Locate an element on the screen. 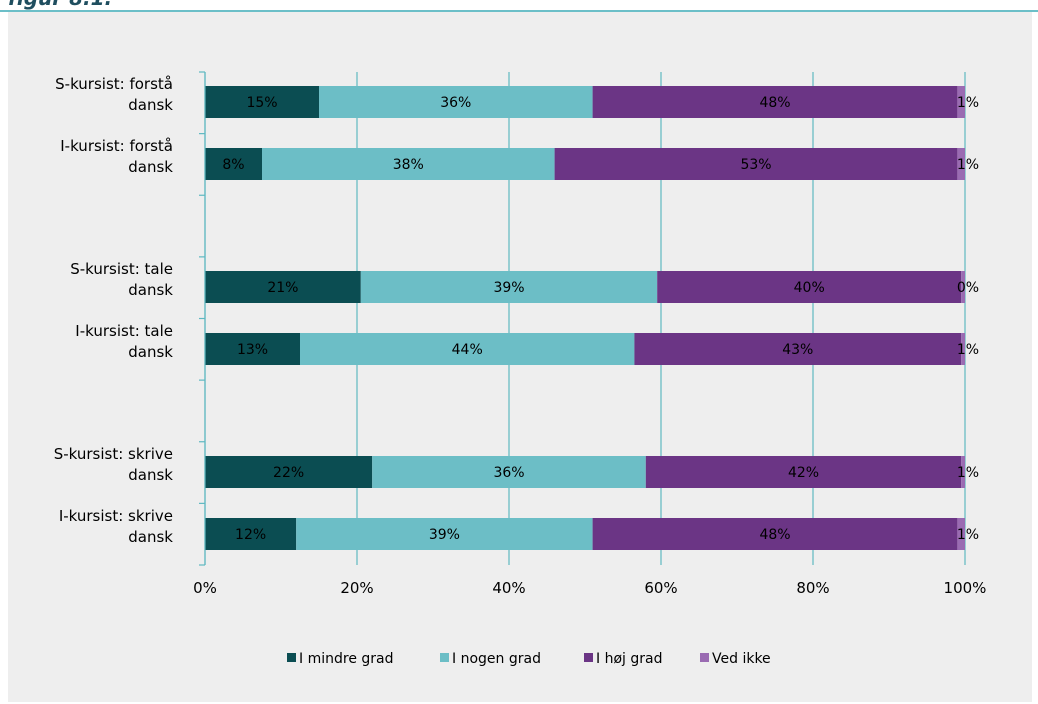  header-strip: figur 8.1. is located at coordinates (519, 5).